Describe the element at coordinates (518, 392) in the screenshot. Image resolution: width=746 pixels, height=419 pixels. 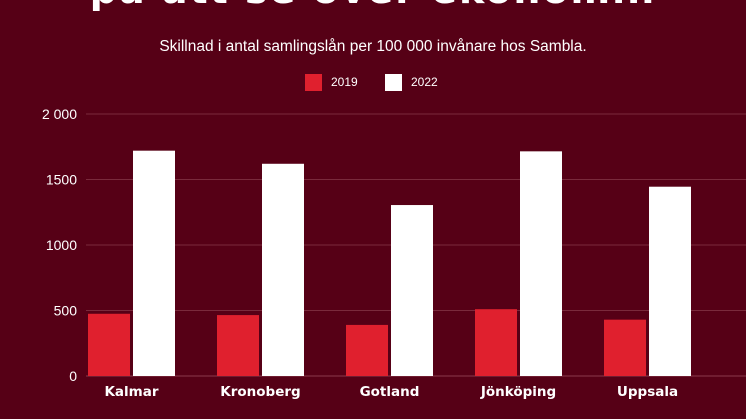
I see `x-tick-label-jönköping: Jönköping` at that location.